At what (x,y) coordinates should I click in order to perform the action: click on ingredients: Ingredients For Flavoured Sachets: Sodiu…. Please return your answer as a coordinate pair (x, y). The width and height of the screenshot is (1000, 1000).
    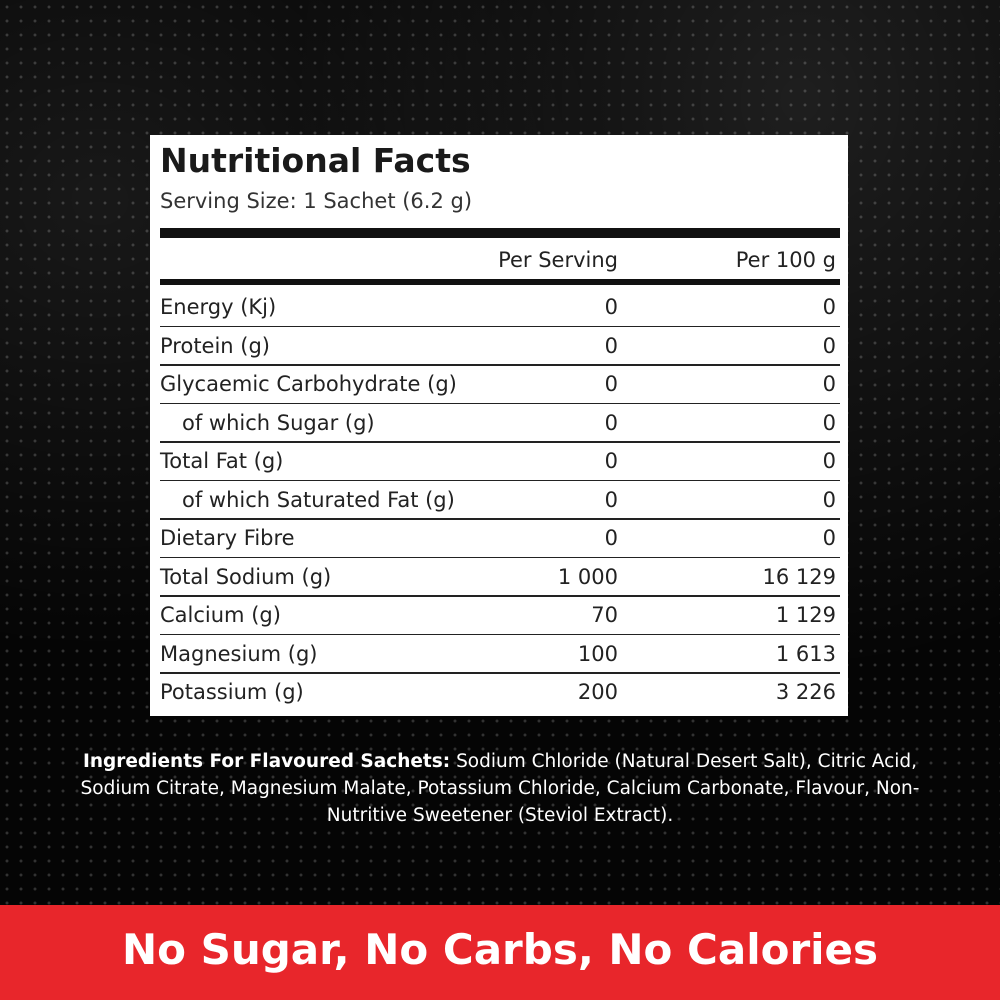
    Looking at the image, I should click on (500, 788).